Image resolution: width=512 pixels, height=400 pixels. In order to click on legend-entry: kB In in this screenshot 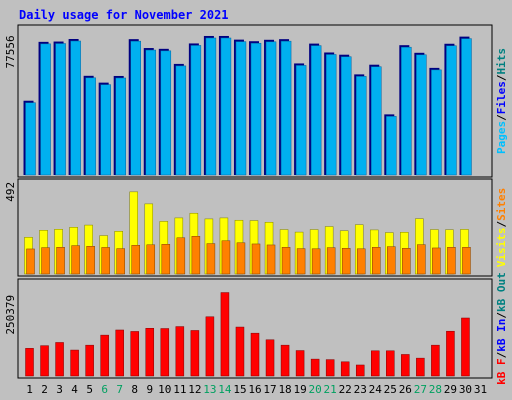, I will do `click(501, 335)`.